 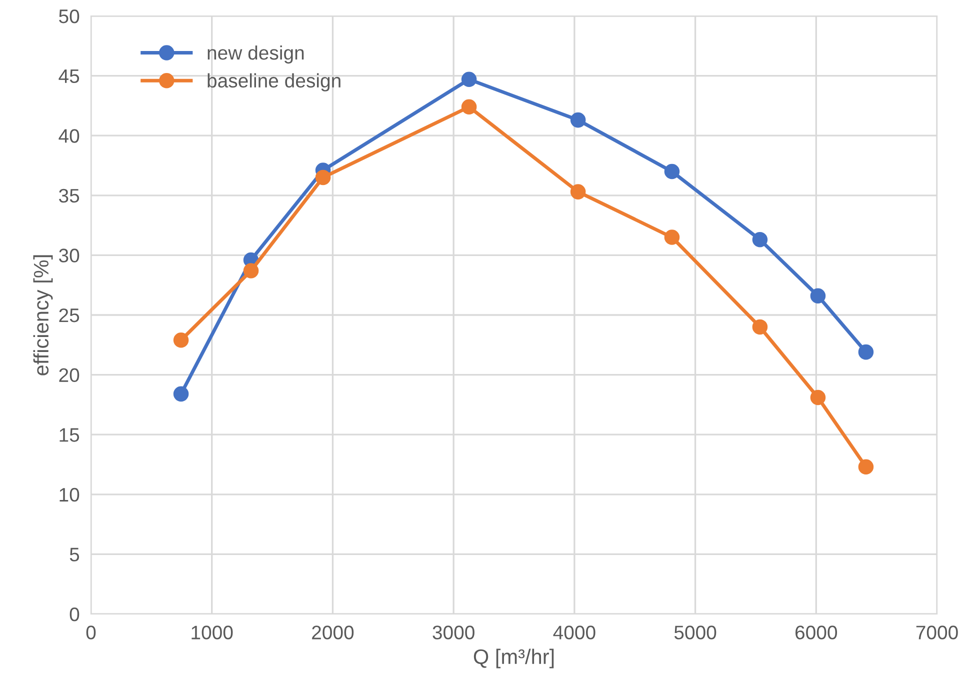 What do you see at coordinates (256, 54) in the screenshot?
I see `legend-label: new design` at bounding box center [256, 54].